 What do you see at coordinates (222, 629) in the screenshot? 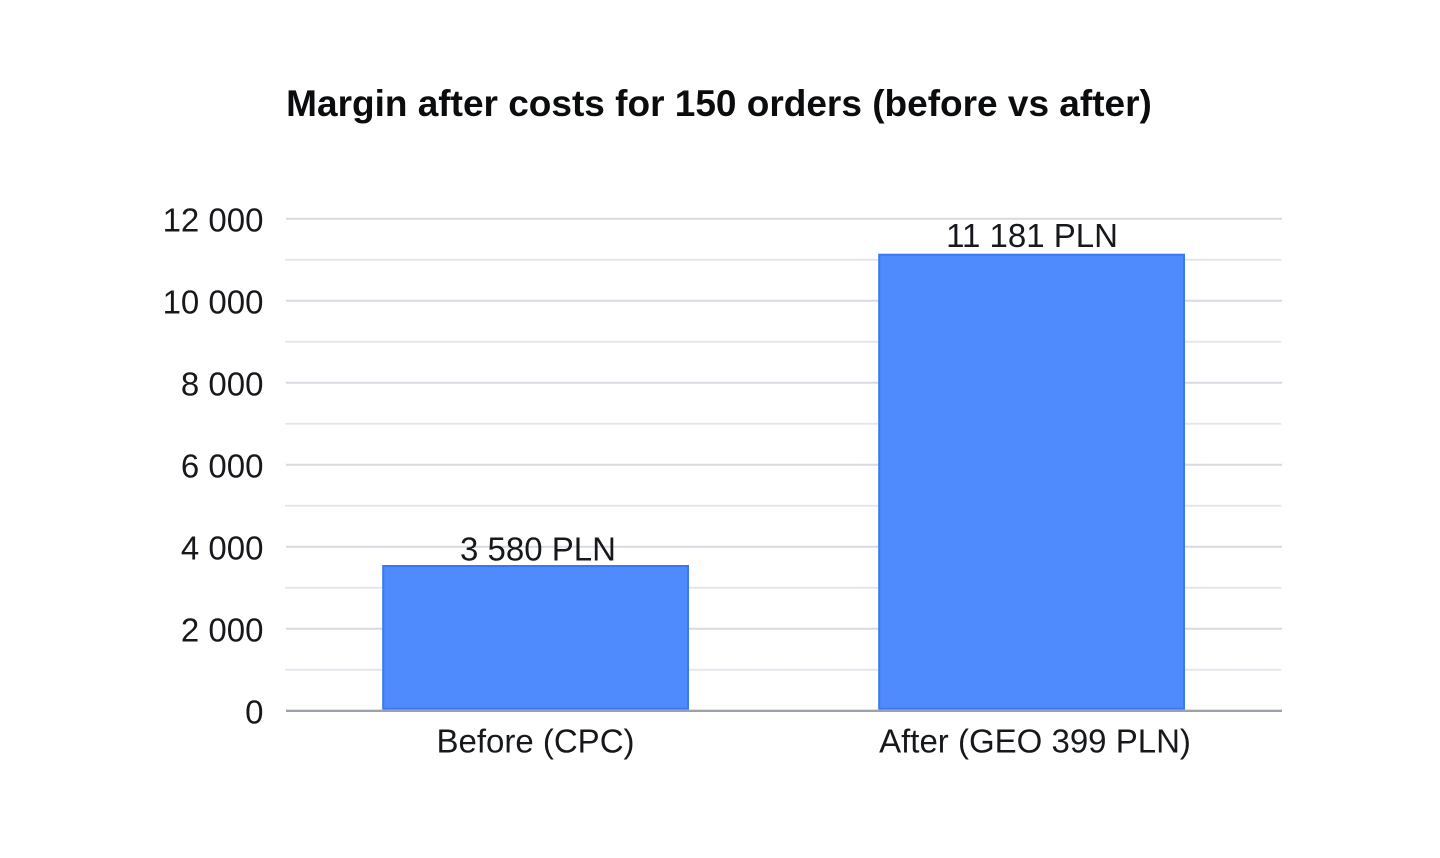
I see `svg-text: 2 000` at bounding box center [222, 629].